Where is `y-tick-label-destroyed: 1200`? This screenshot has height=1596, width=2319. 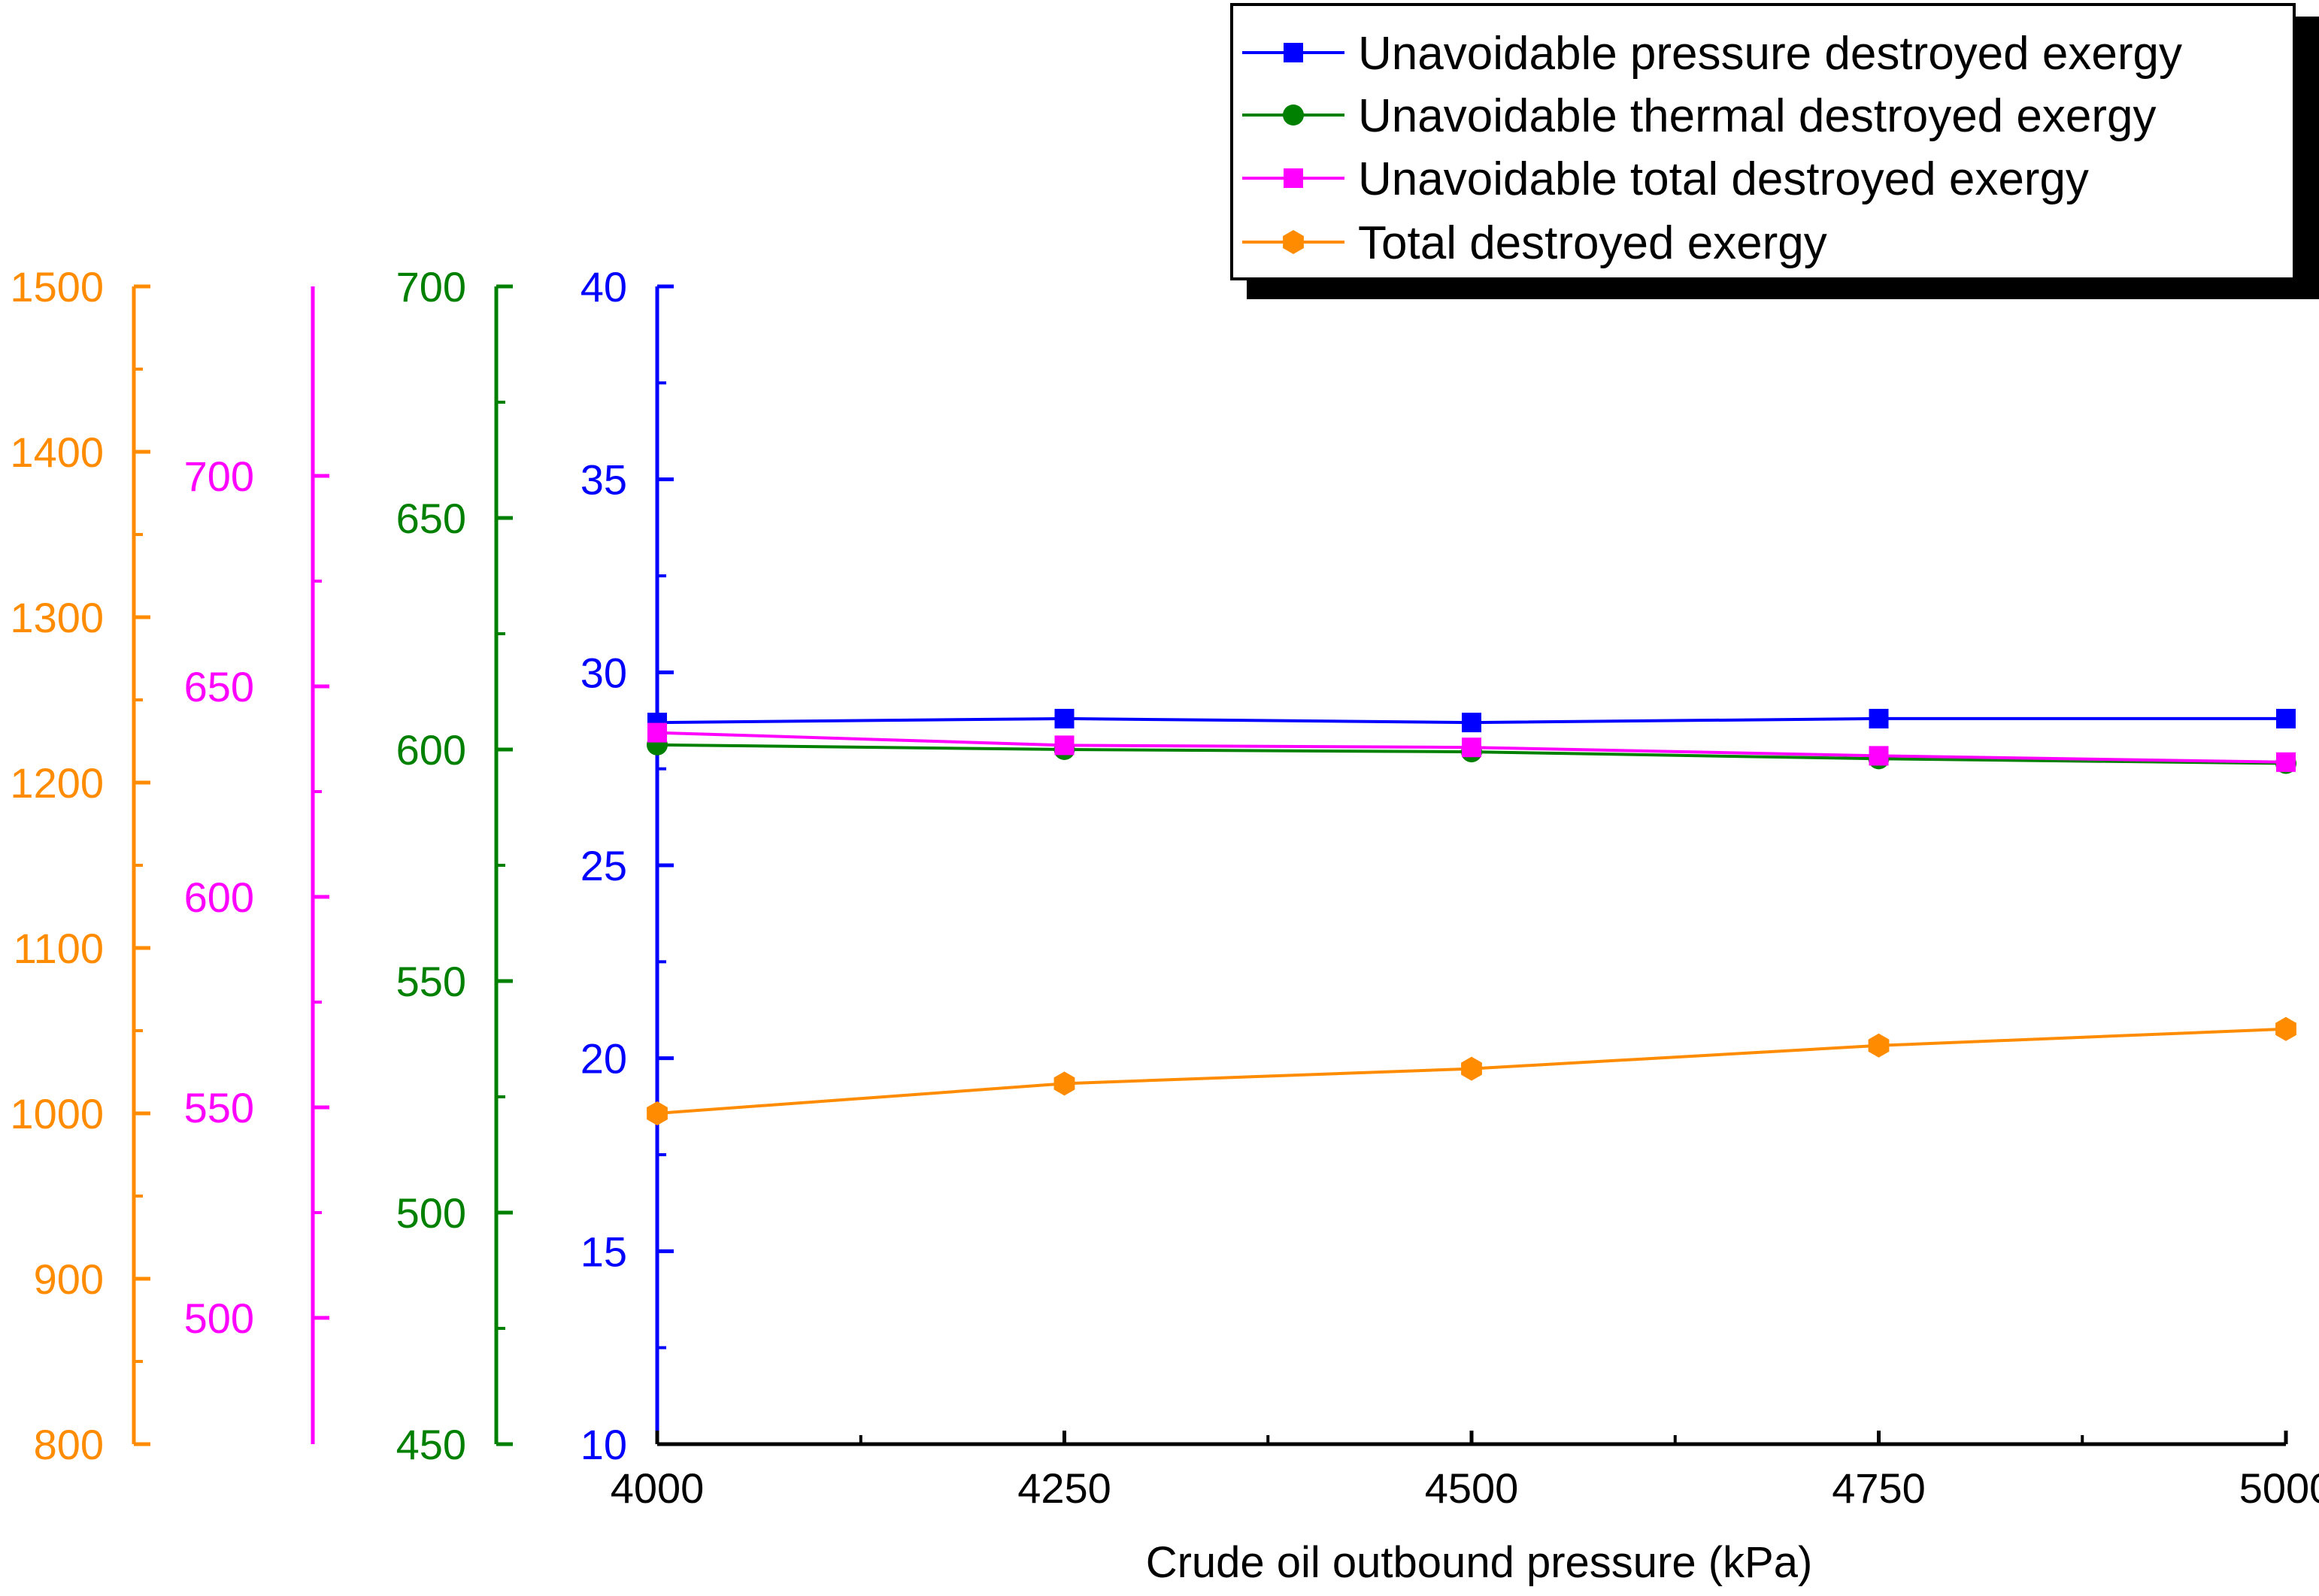
y-tick-label-destroyed: 1200 is located at coordinates (57, 783).